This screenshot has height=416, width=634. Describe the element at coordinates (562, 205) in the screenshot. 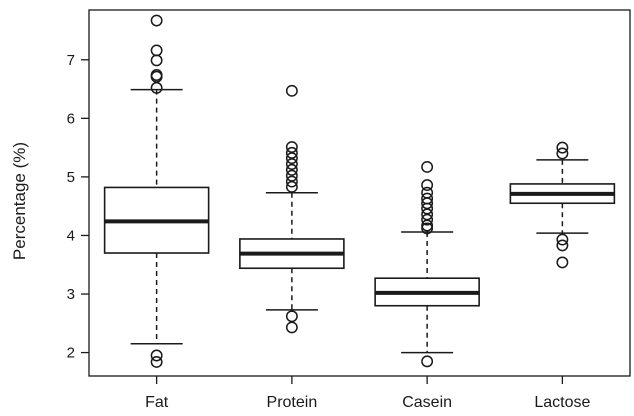

I see `box-group-lactose` at that location.